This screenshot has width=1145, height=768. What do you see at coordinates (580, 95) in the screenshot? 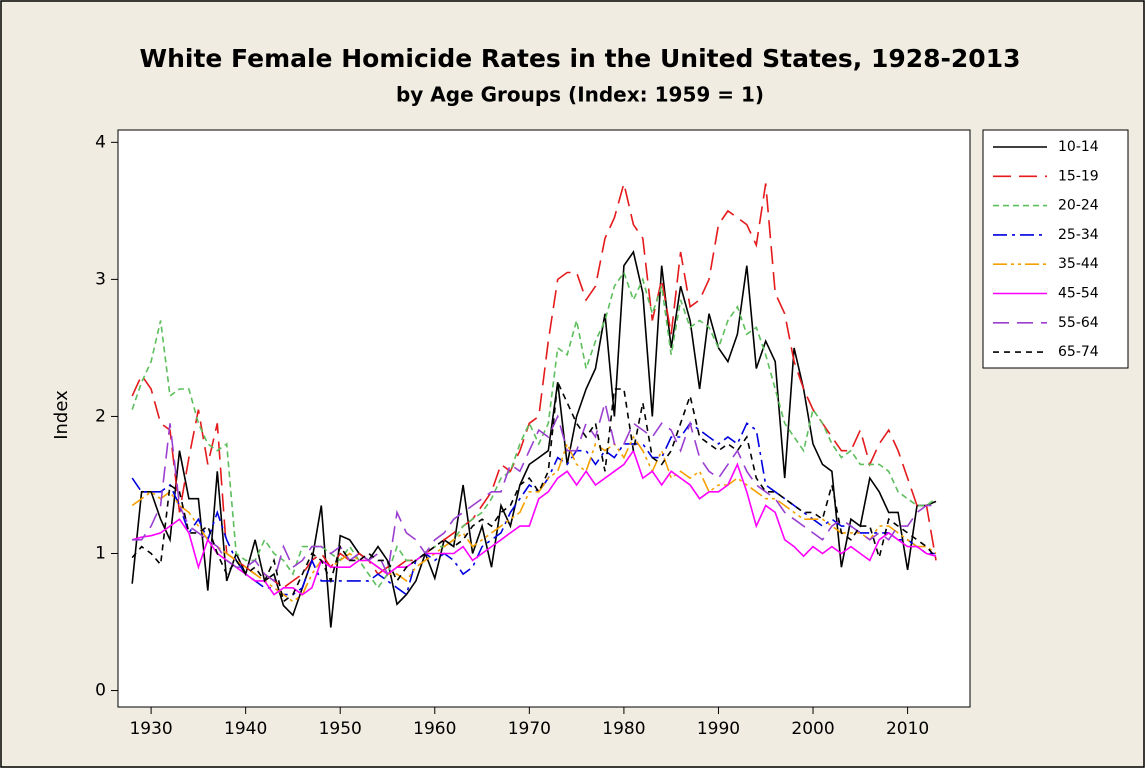
I see `chart-subtitle: by Age Groups (Index: 1959 = 1)` at bounding box center [580, 95].